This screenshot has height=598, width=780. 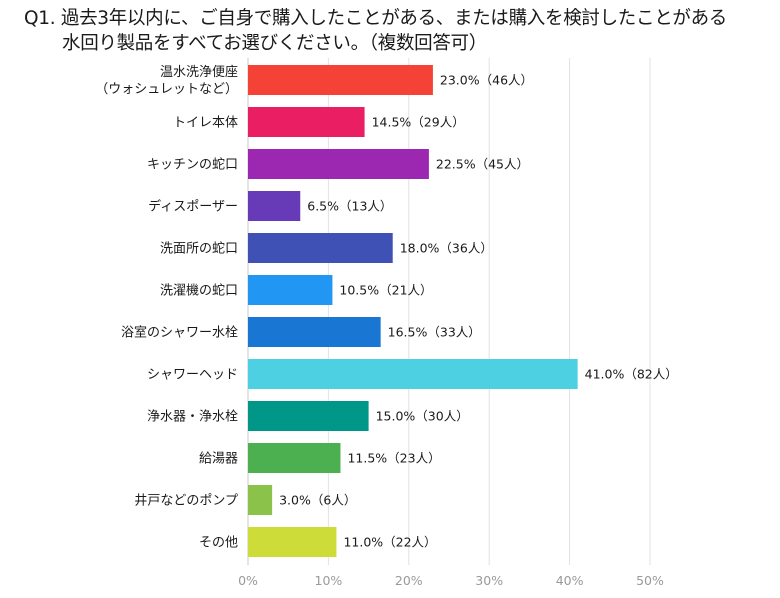 I want to click on chart-title-line-2: 水回り製品をすべてお選びください。（複数回答可）, so click(x=274, y=43).